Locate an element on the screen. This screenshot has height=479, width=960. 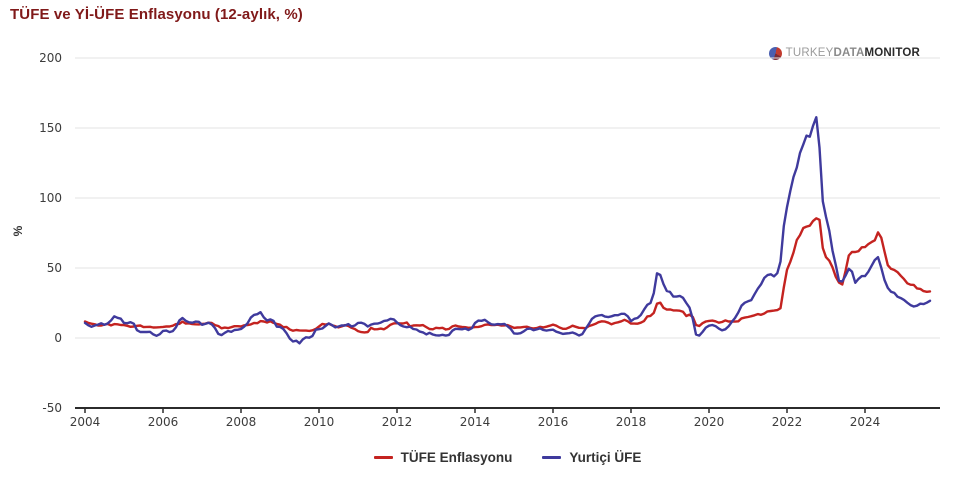
y-tick-label-0: 0 is located at coordinates (58, 338).